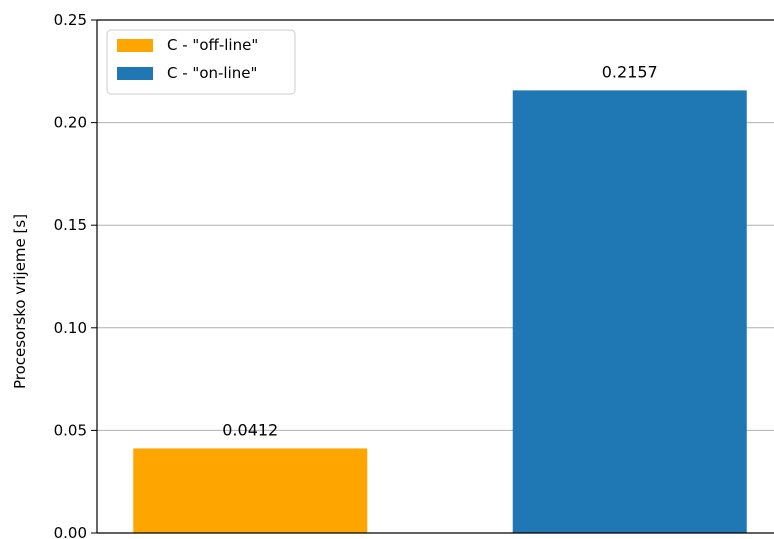  Describe the element at coordinates (70, 225) in the screenshot. I see `y-tick-label: 0.15` at that location.